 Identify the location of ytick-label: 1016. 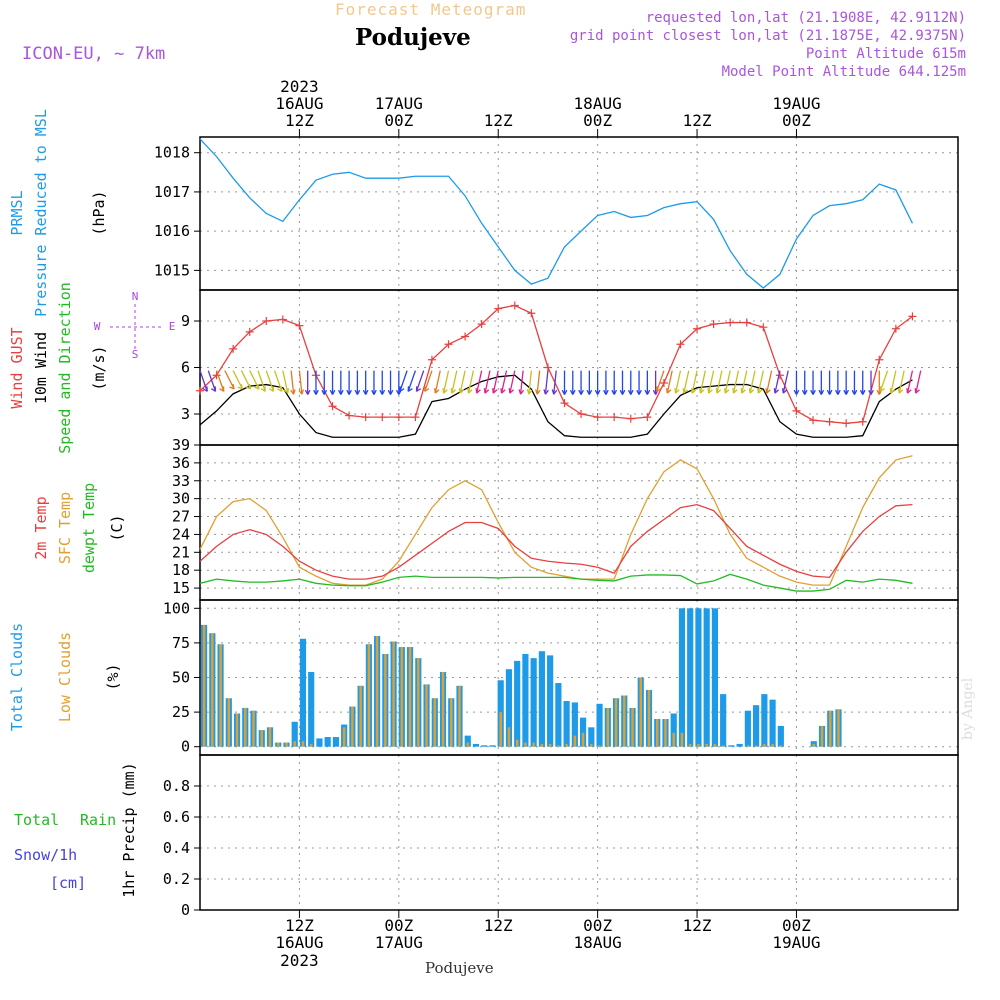
(172, 231).